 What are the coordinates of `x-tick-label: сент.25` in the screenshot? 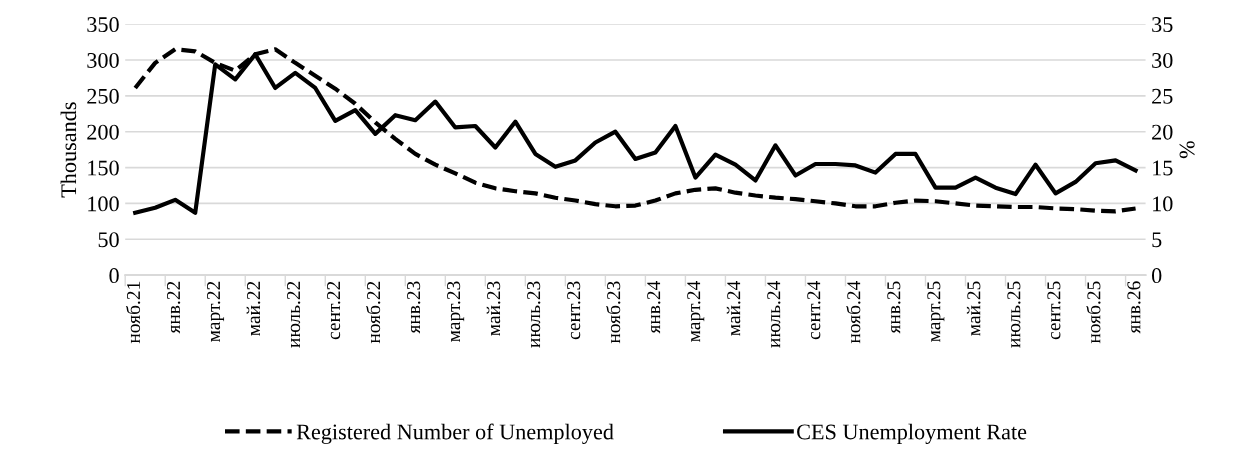 It's located at (1054, 310).